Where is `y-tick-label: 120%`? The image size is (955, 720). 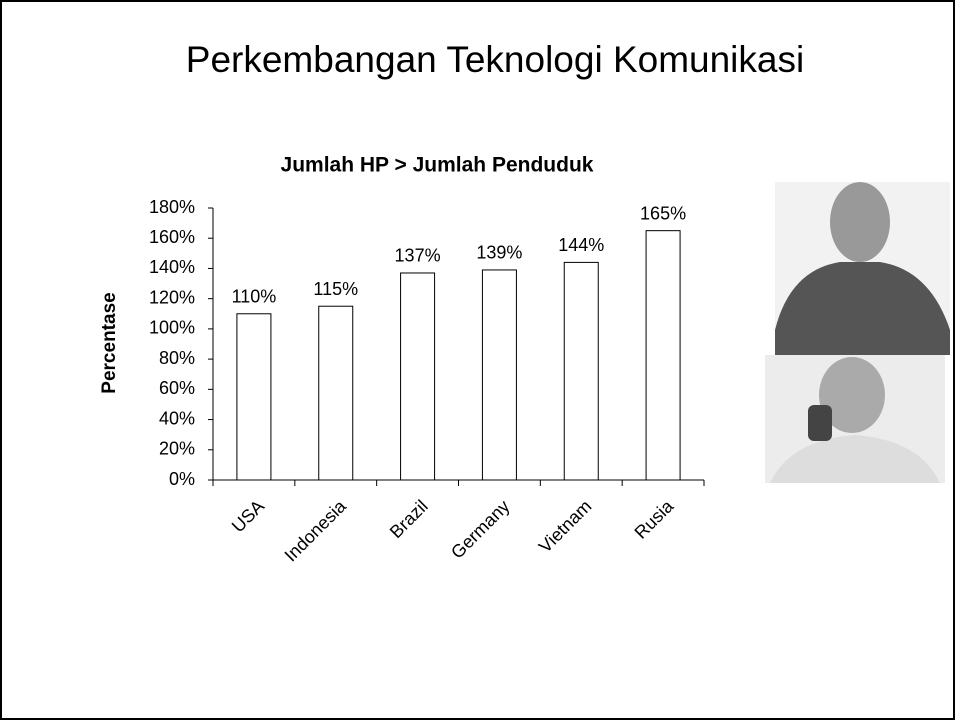 y-tick-label: 120% is located at coordinates (172, 297).